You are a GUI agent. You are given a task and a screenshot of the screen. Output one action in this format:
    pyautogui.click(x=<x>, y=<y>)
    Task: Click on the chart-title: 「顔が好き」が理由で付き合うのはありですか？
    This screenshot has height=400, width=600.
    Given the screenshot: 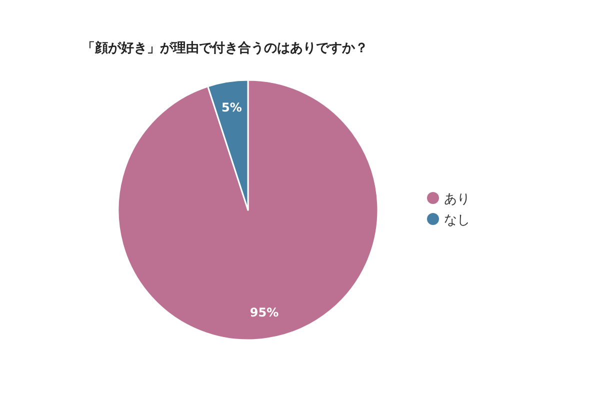 What is the action you would take?
    pyautogui.click(x=225, y=48)
    